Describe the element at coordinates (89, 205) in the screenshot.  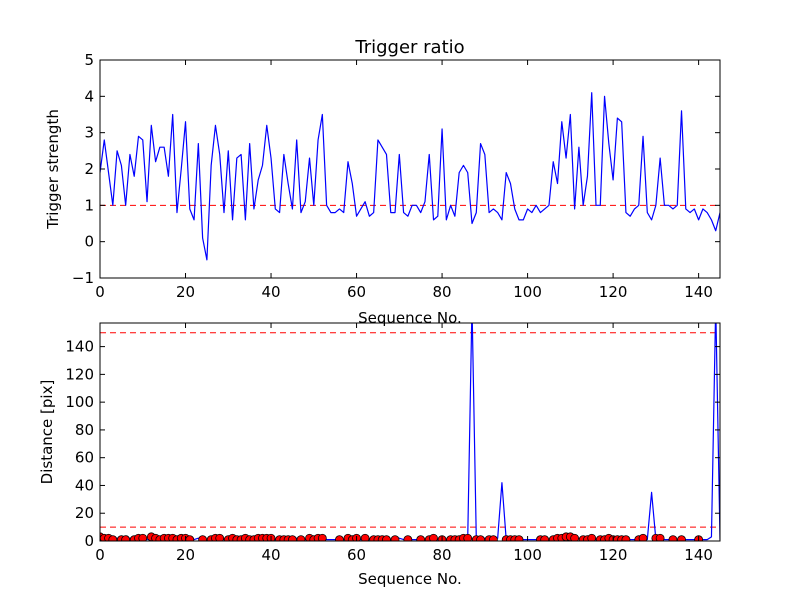
I see `top-y-tick-label: 1` at that location.